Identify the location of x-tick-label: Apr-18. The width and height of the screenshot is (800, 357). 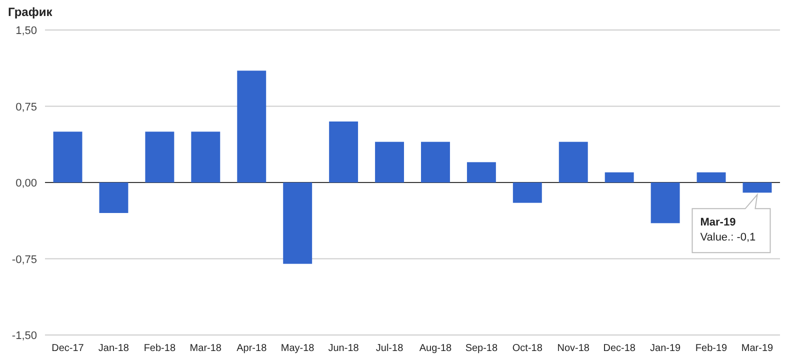
(252, 348).